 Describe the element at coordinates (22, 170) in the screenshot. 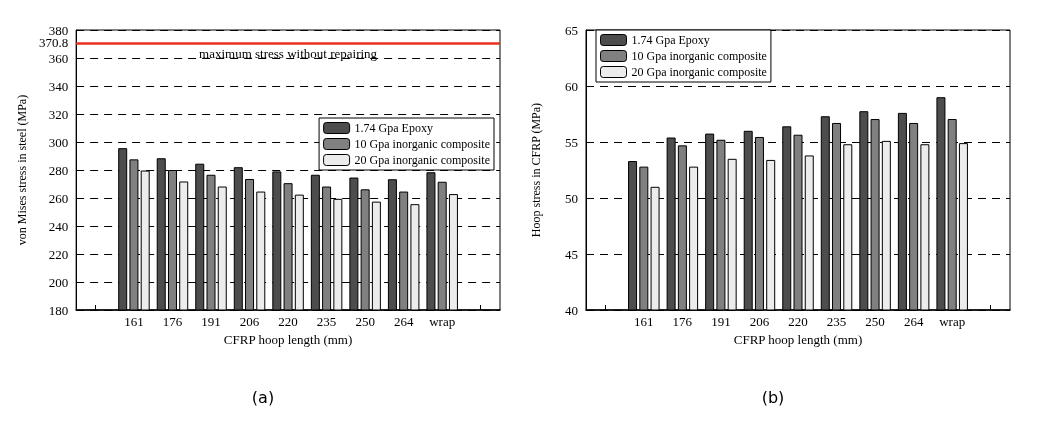

I see `y-axis-title: von Mises stress in steel (MPa)` at that location.